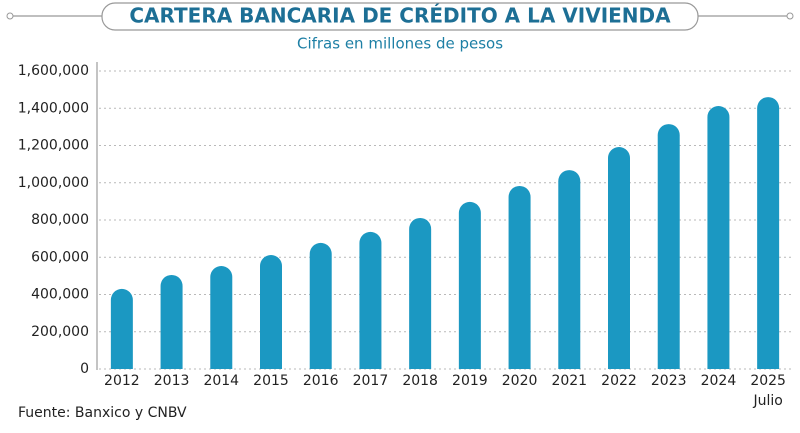 The width and height of the screenshot is (800, 433). Describe the element at coordinates (400, 44) in the screenshot. I see `chart-subtitle: Cifras en millones de pesos` at that location.